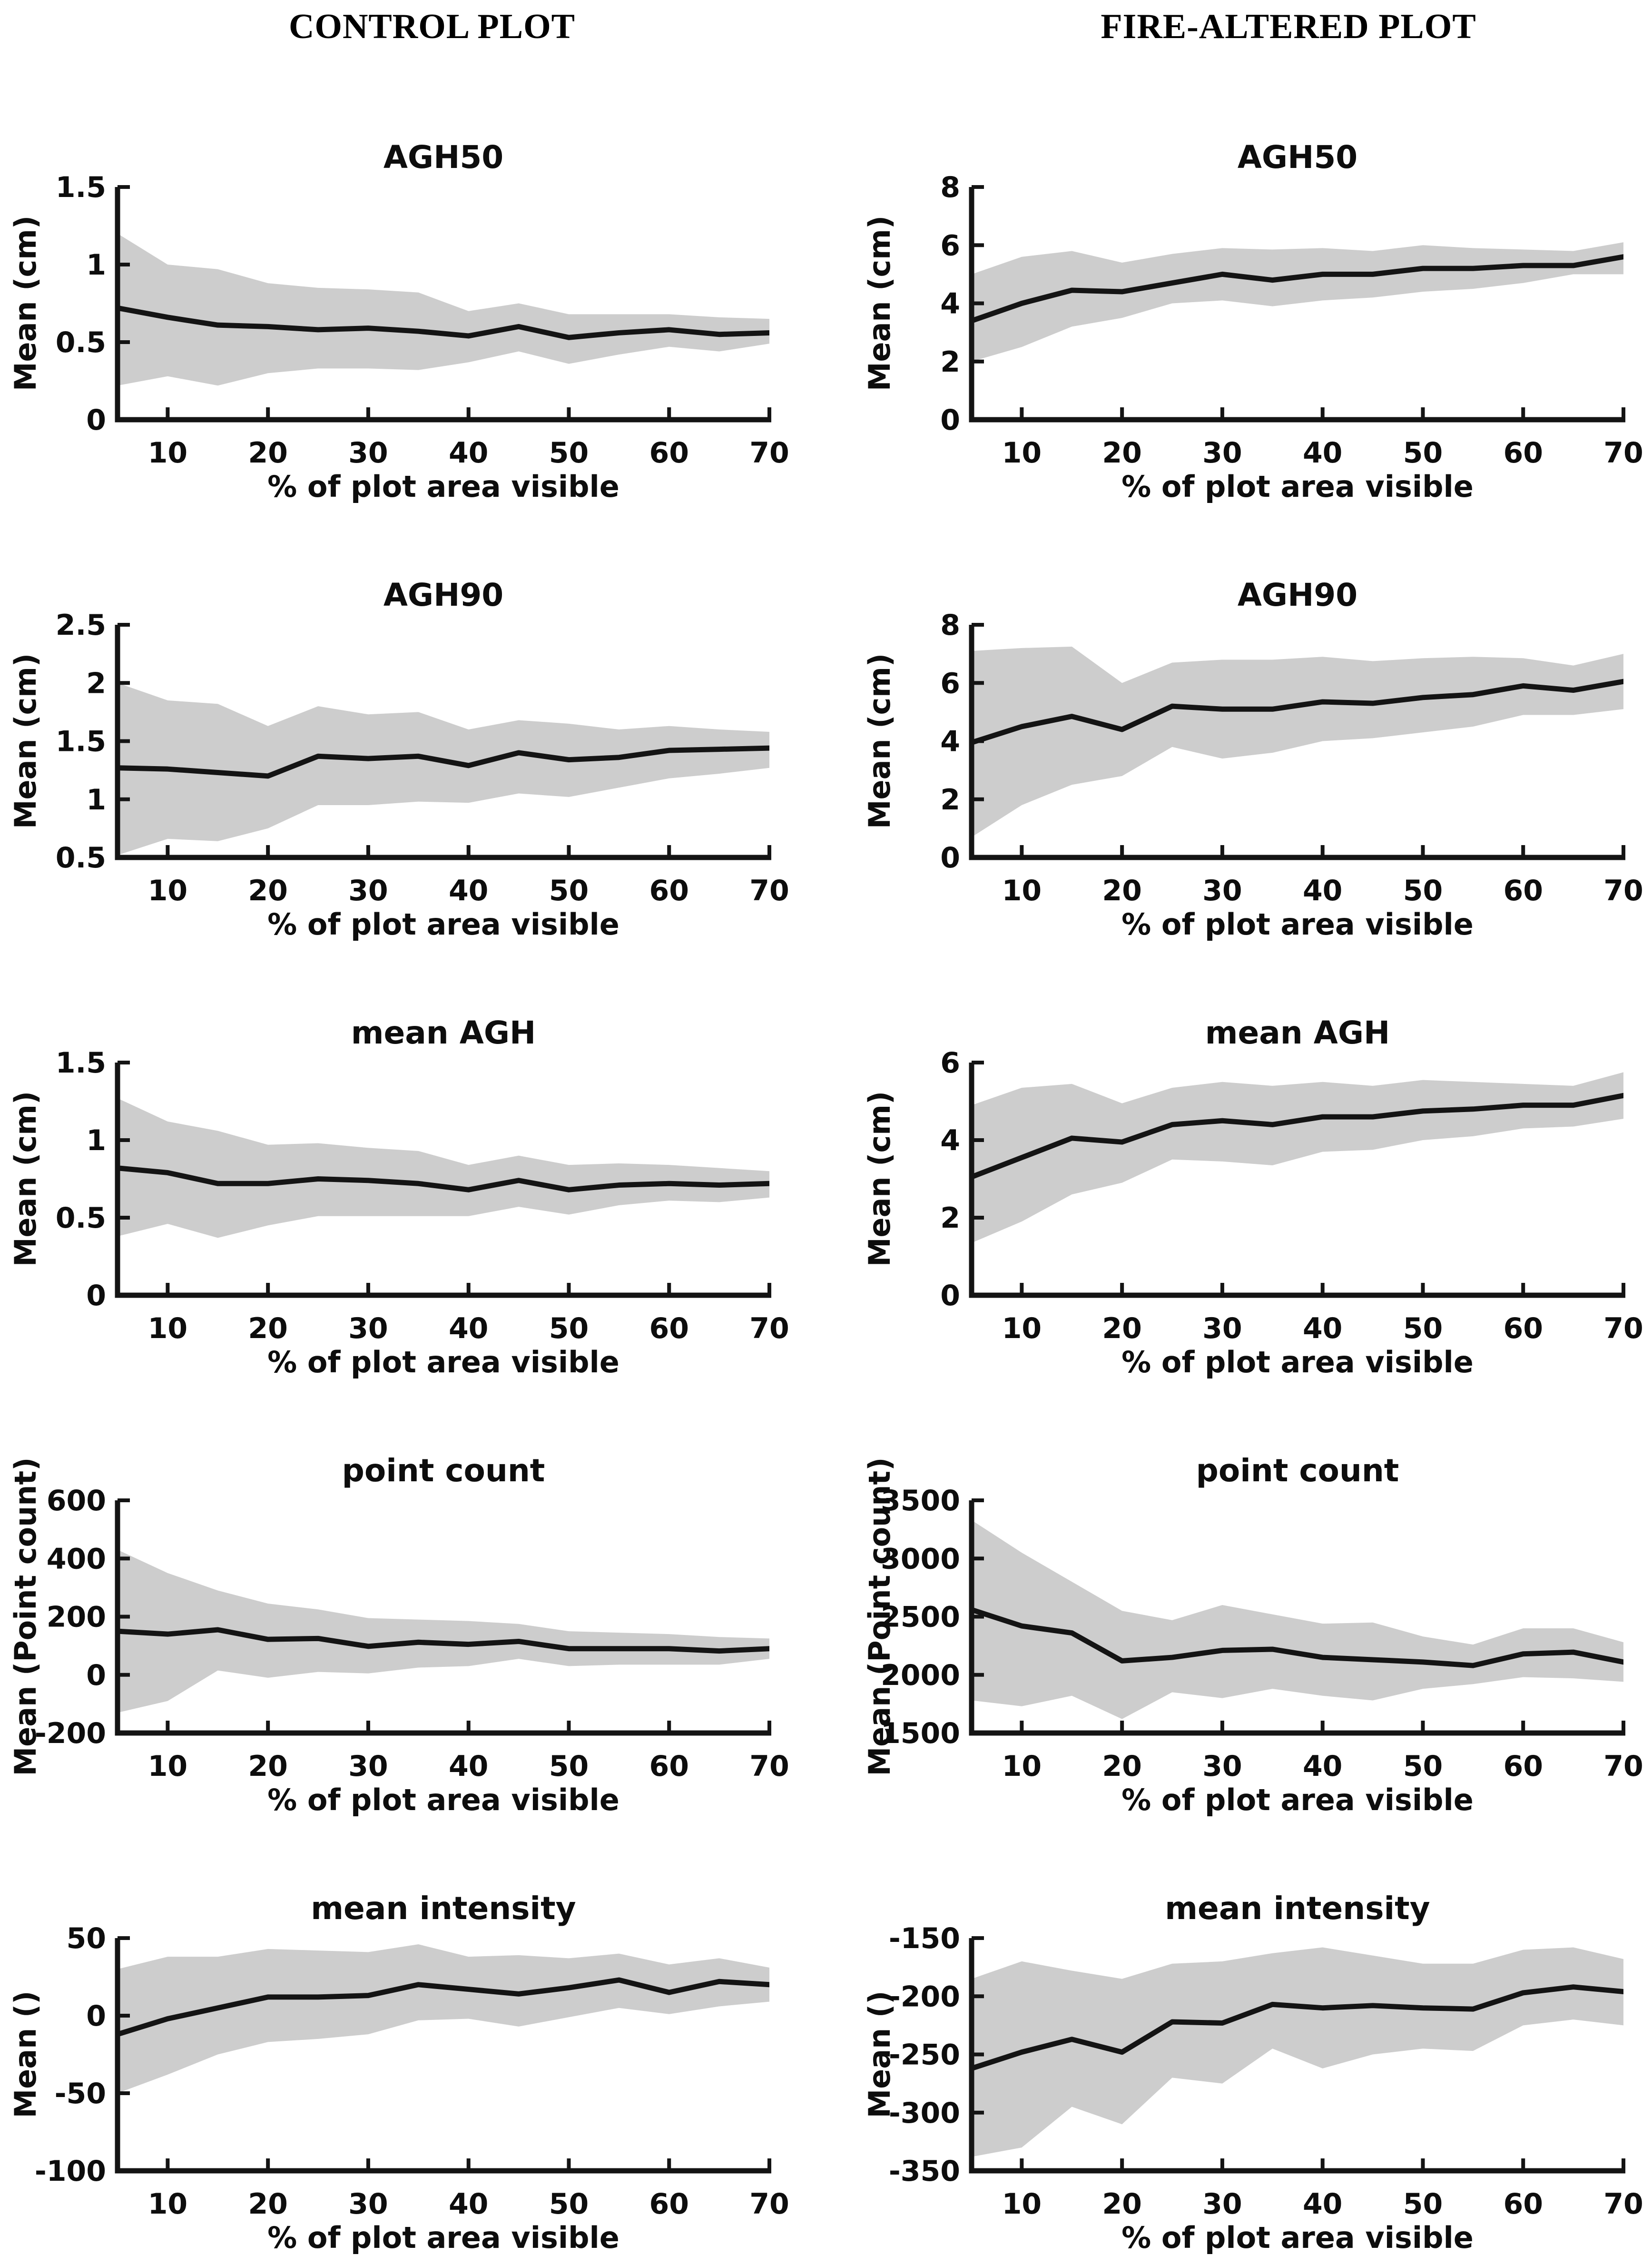 The image size is (1652, 2265). I want to click on y-tick-label: 50, so click(87, 1938).